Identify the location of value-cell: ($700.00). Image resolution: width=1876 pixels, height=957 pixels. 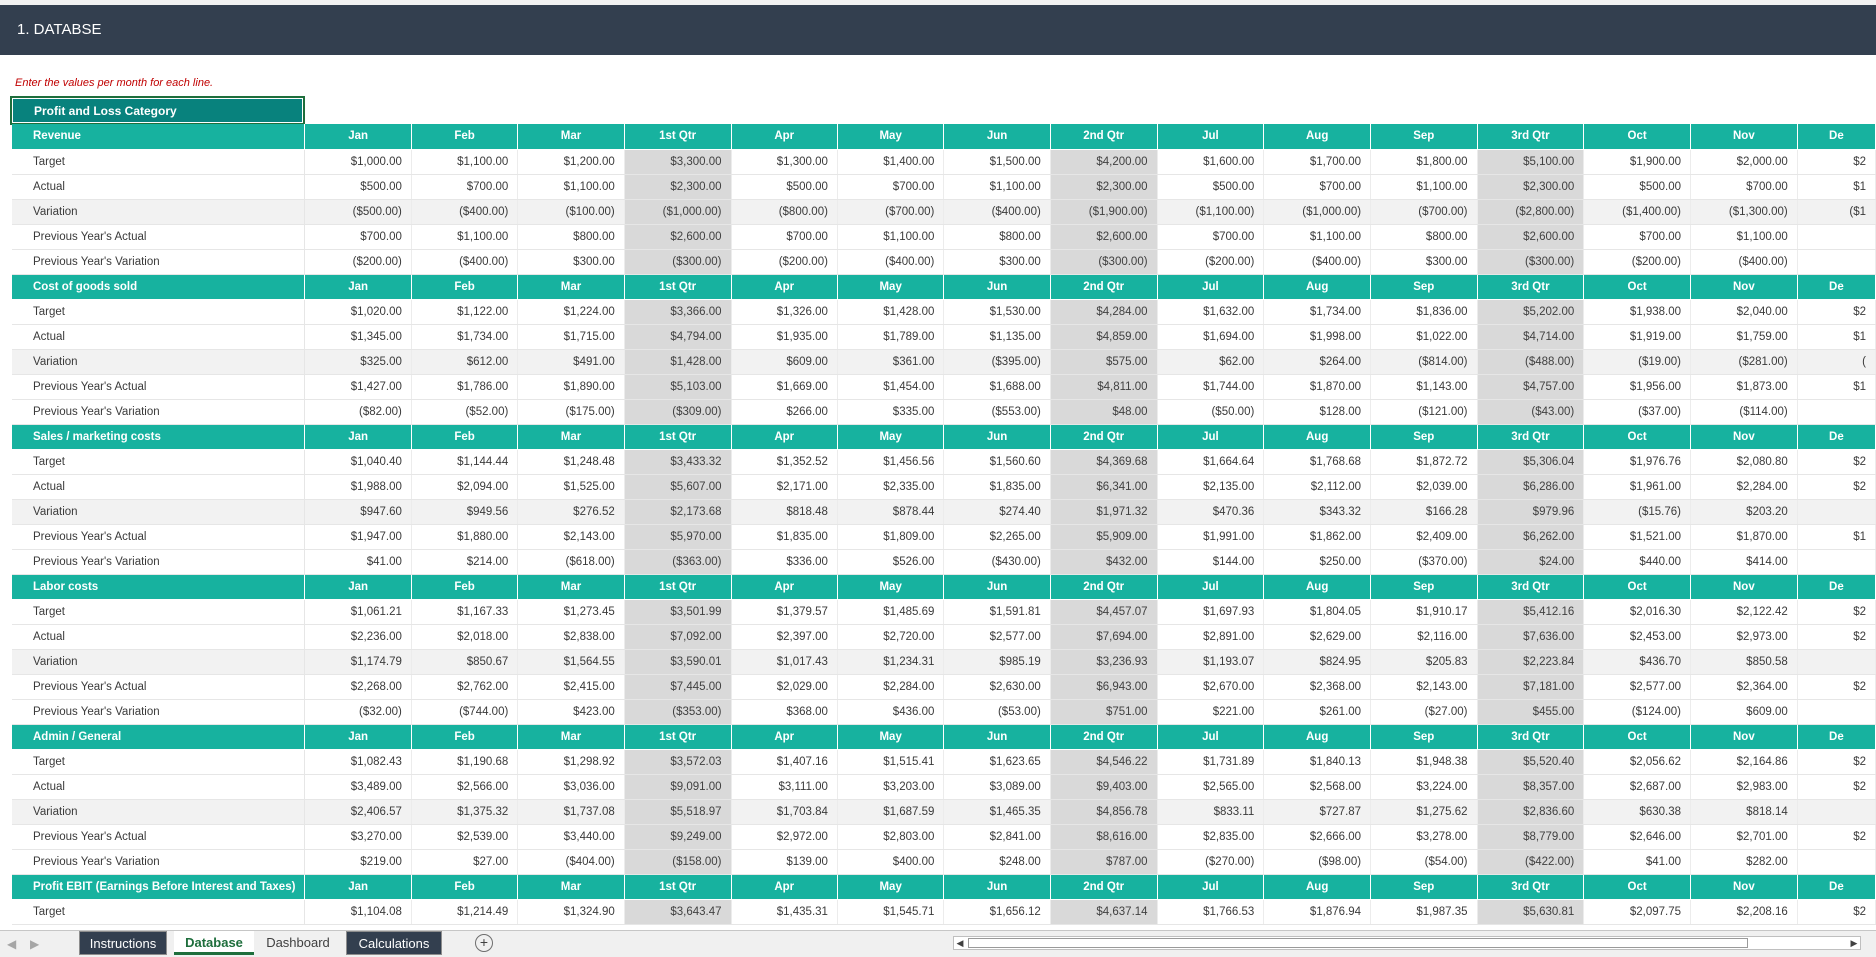
(891, 212).